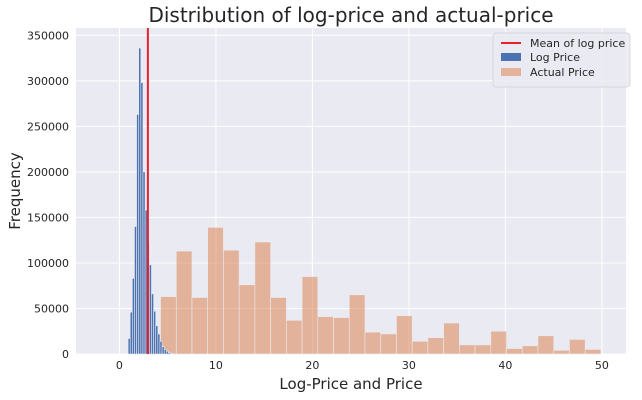 This screenshot has width=642, height=400. What do you see at coordinates (65, 354) in the screenshot?
I see `y-tick-label: 0` at bounding box center [65, 354].